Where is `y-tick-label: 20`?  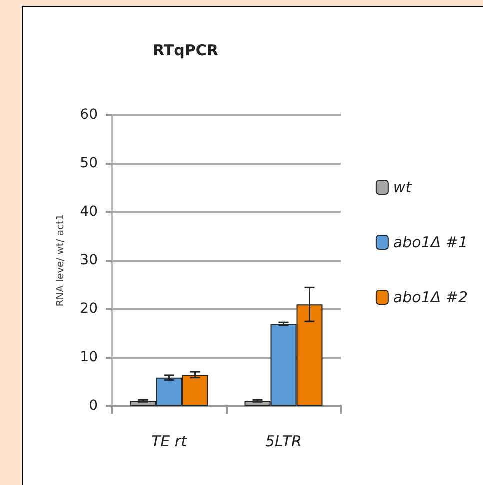 y-tick-label: 20 is located at coordinates (89, 309).